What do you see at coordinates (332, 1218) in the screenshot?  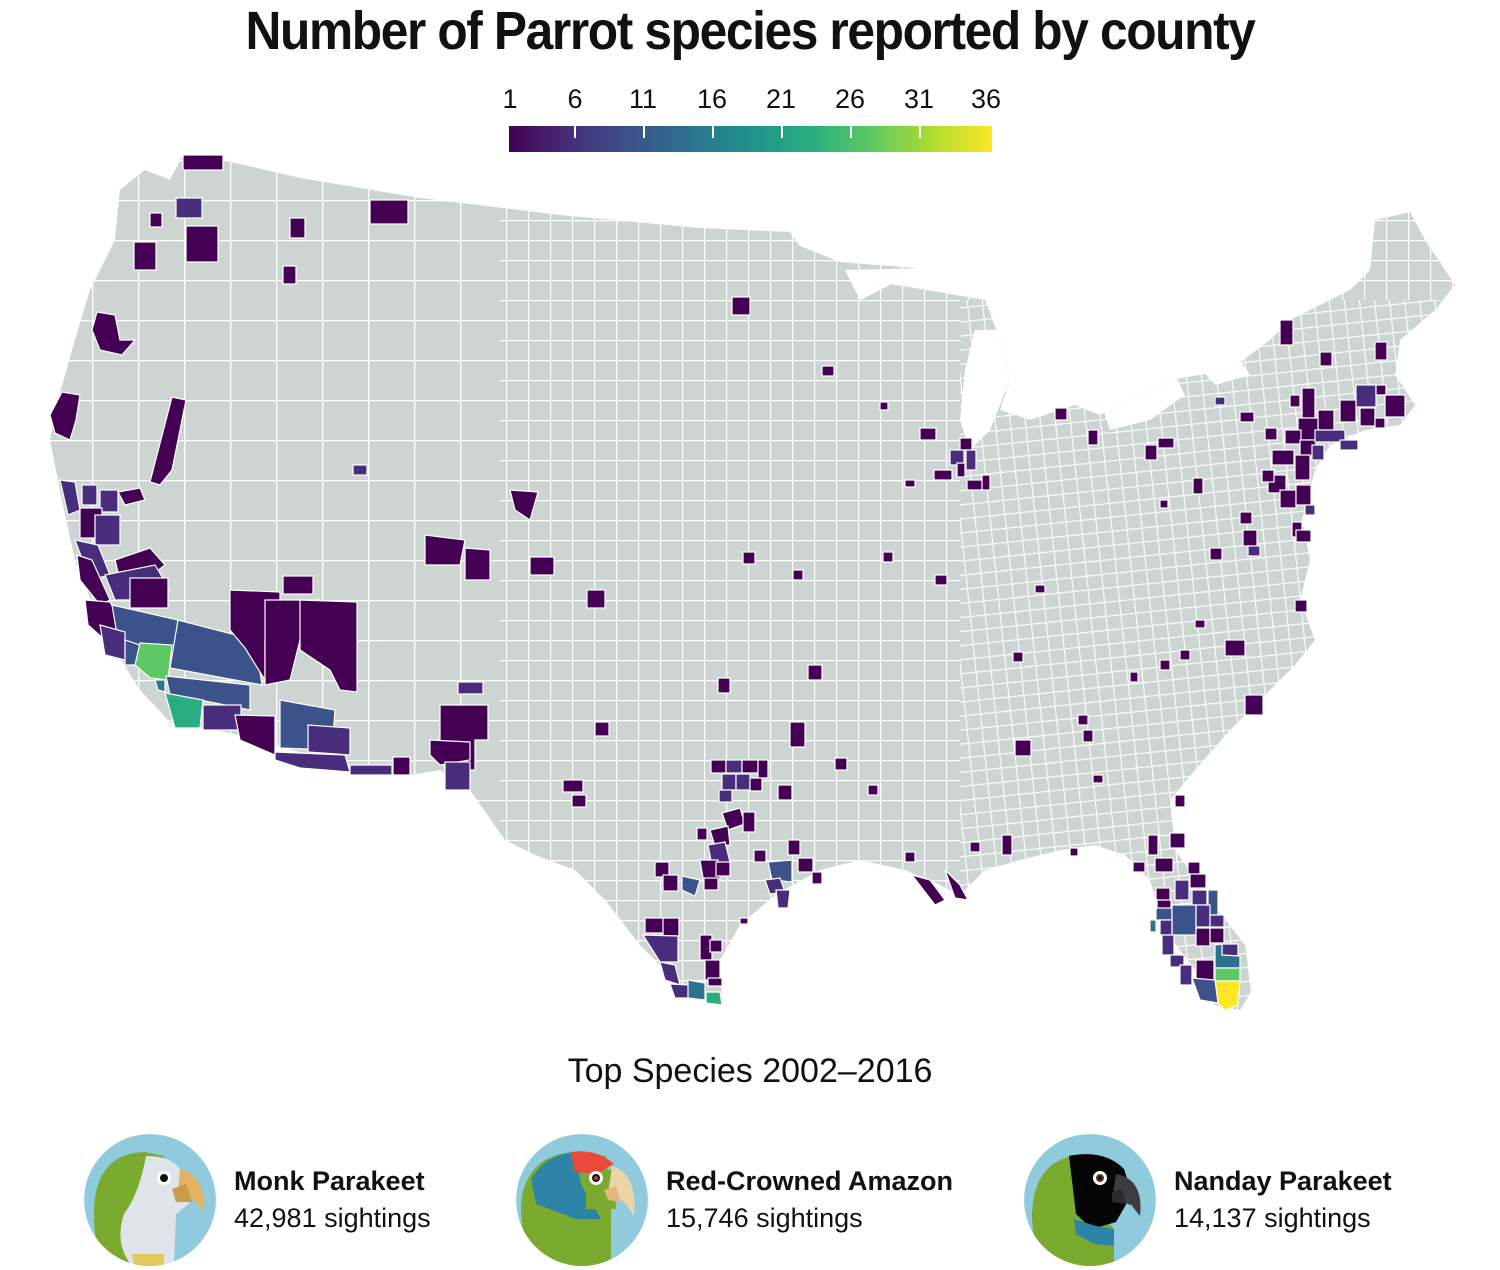 I see `species-sightings: 42,981 sightings` at bounding box center [332, 1218].